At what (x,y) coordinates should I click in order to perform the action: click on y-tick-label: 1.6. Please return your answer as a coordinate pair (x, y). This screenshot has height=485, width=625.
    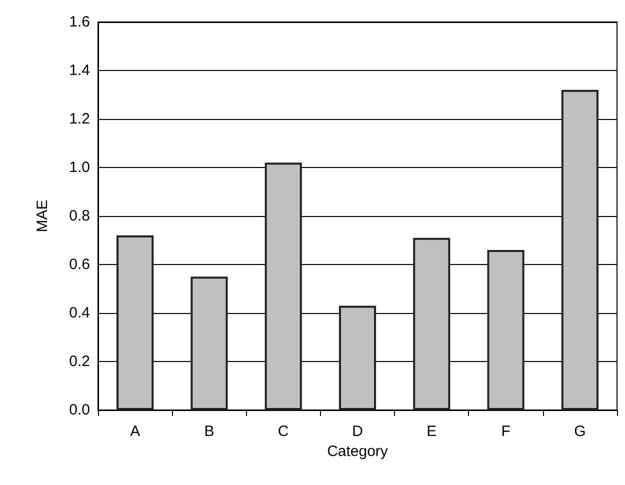
    Looking at the image, I should click on (79, 22).